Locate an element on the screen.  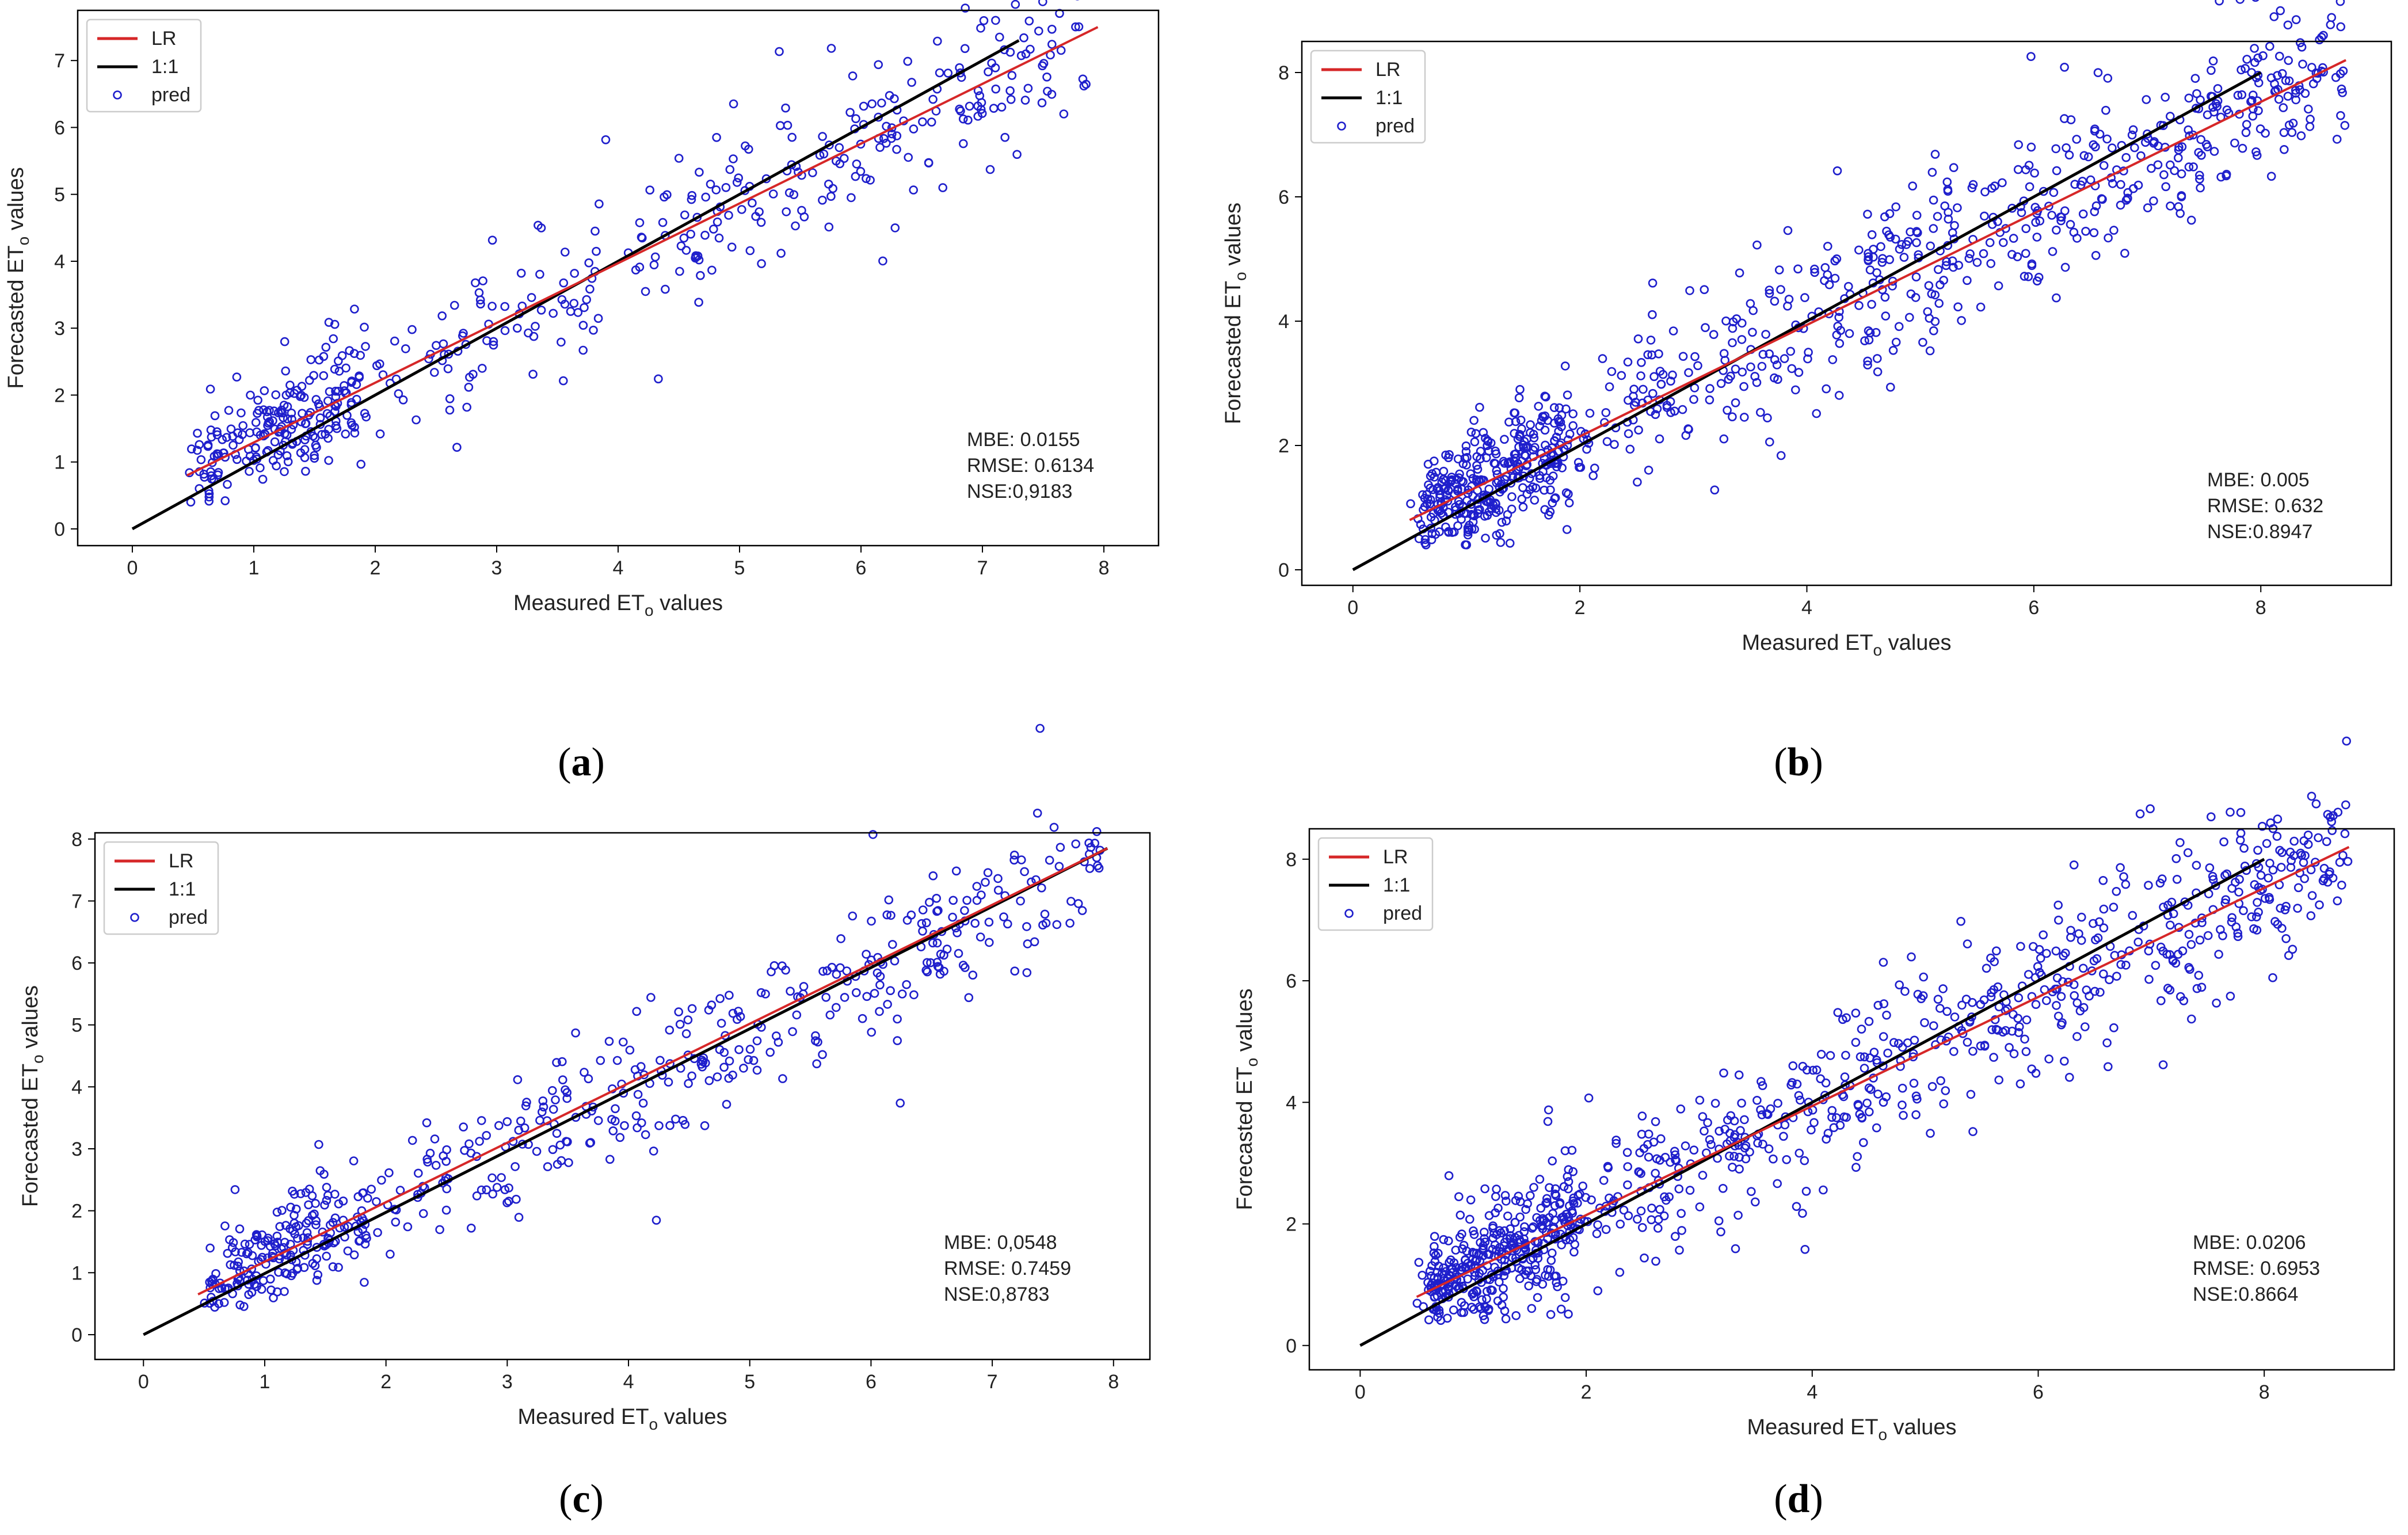
x-axis-label-tail: values is located at coordinates (688, 603).